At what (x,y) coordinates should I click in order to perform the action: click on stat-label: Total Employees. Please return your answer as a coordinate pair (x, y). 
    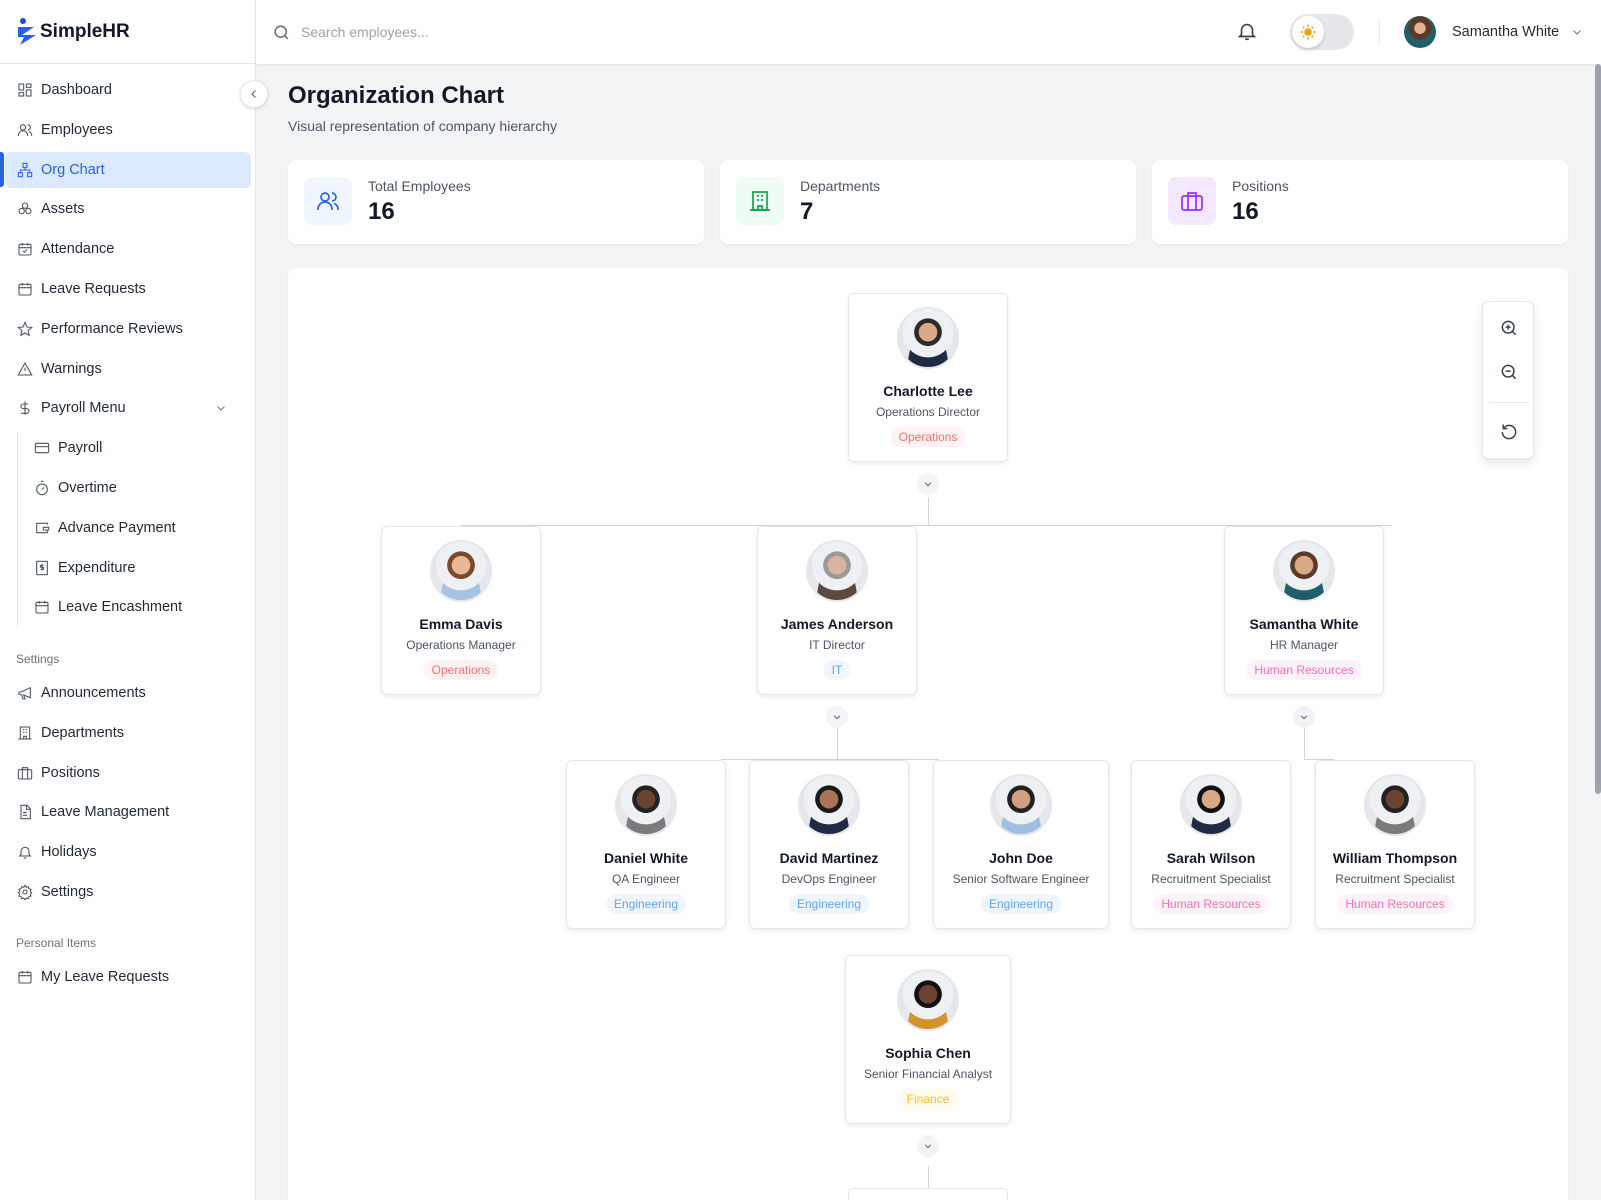
    Looking at the image, I should click on (419, 186).